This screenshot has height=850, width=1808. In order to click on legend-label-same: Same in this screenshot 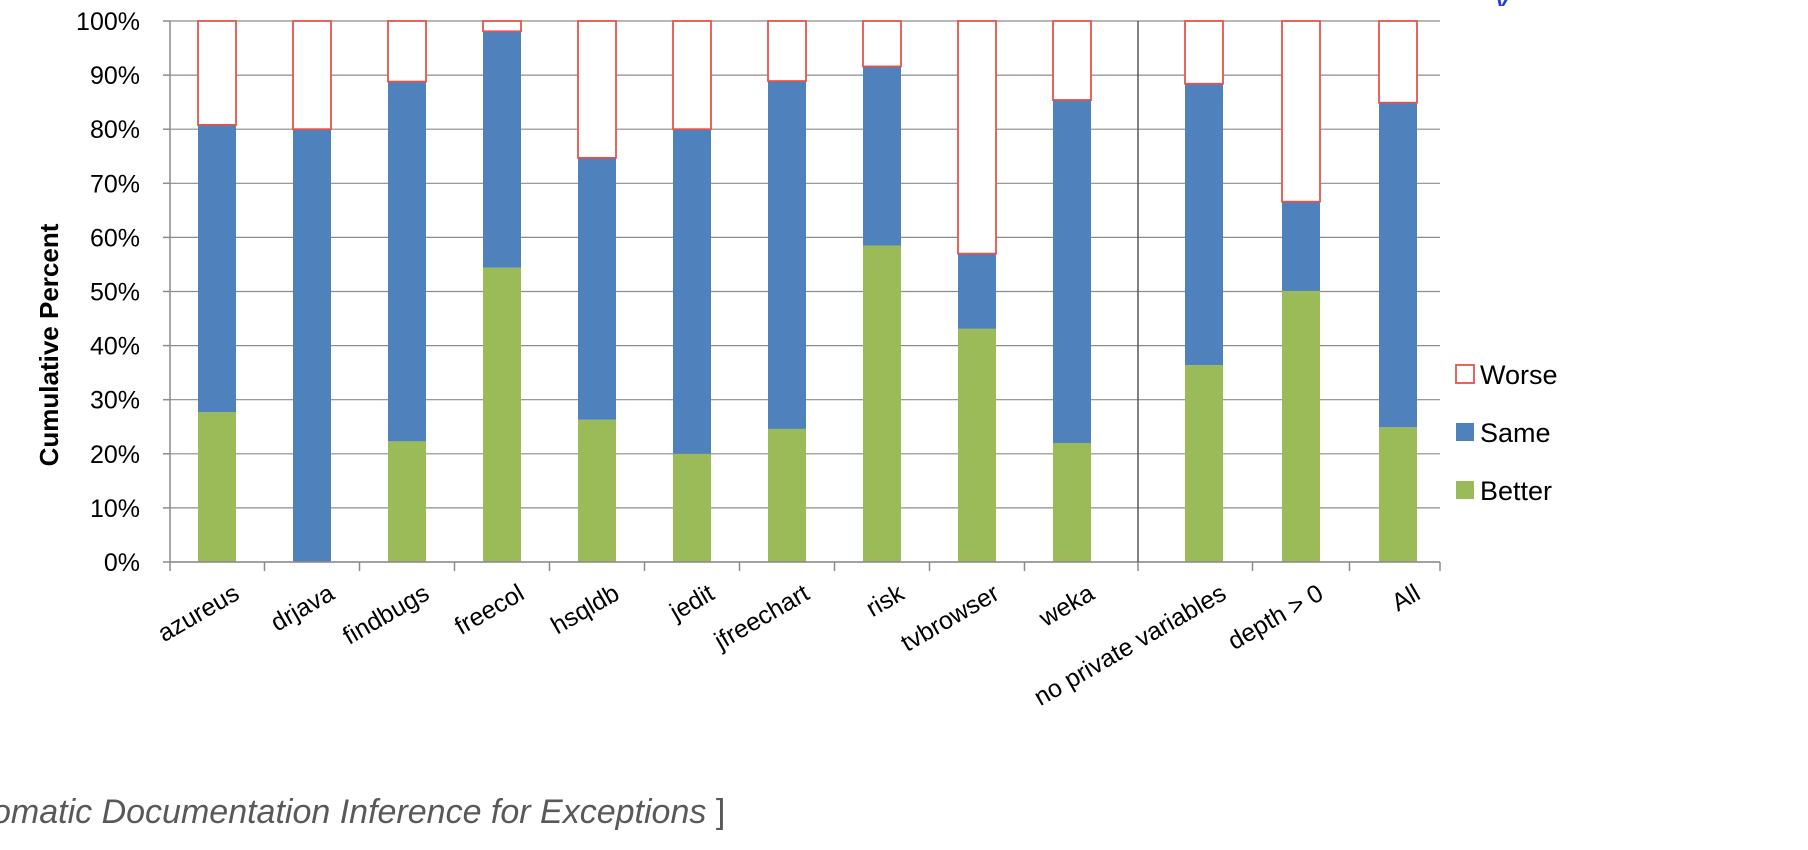, I will do `click(1515, 433)`.